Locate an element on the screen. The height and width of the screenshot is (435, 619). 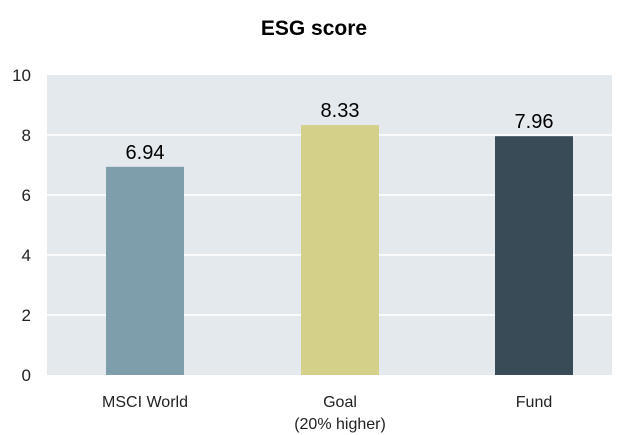
y-tick-label: 2 is located at coordinates (26, 315).